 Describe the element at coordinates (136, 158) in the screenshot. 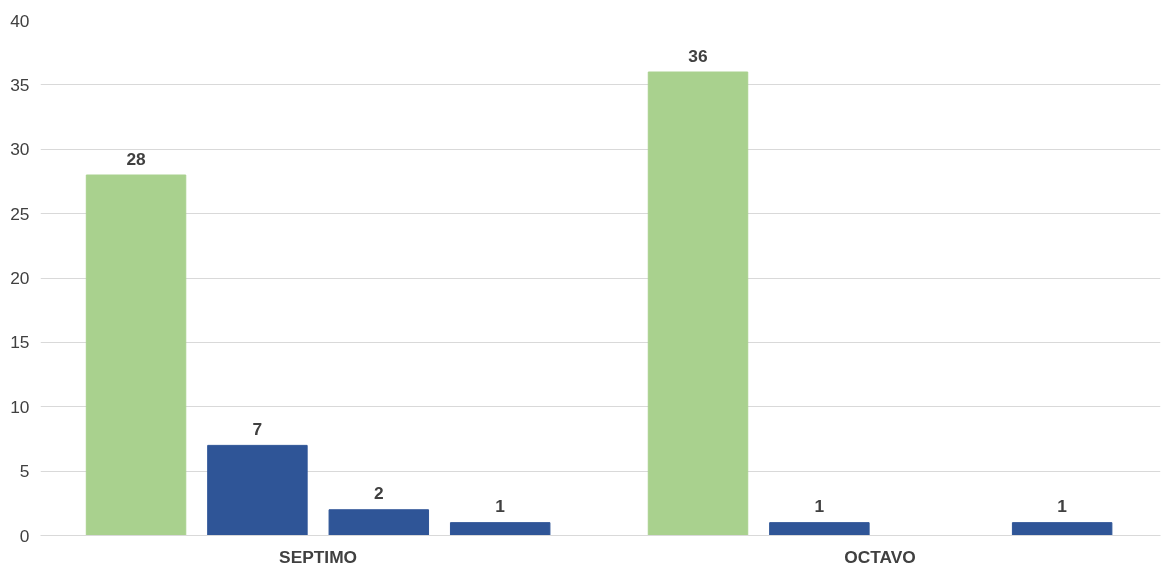

I see `data-label: 28` at that location.